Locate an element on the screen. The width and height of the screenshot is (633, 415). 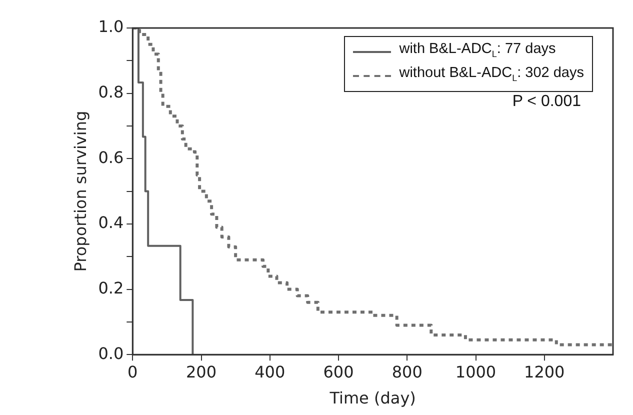
y-tick-label: 0.0 is located at coordinates (111, 353).